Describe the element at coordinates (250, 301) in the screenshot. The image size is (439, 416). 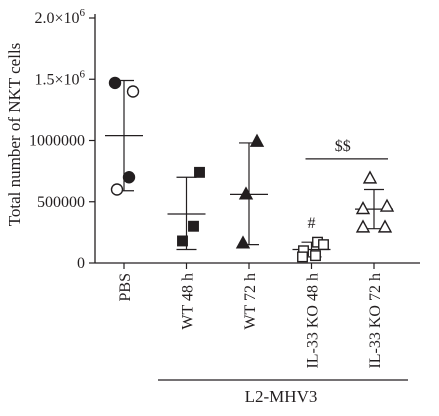
I see `x-tick-label: WT 72 h` at that location.